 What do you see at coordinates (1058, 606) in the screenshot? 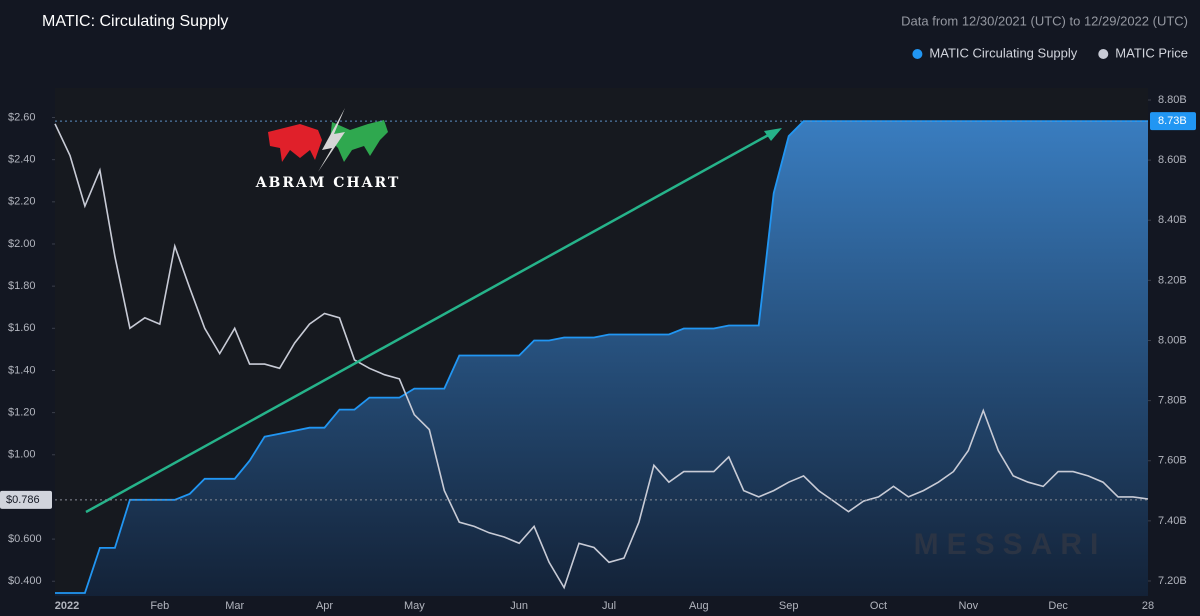
I see `x-tick-label: Dec` at bounding box center [1058, 606].